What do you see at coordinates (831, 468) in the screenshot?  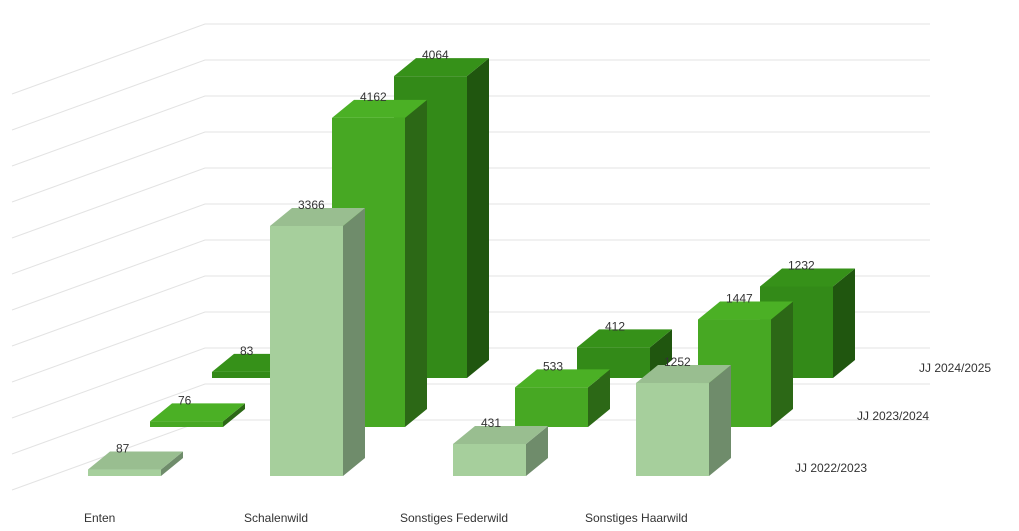 I see `series-label: JJ 2022/2023` at bounding box center [831, 468].